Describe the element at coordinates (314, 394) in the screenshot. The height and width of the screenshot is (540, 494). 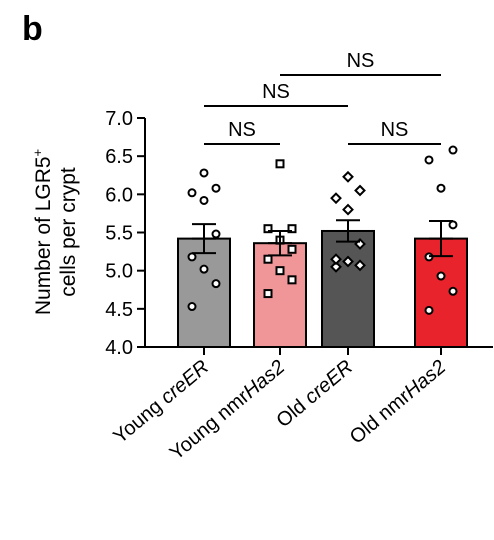
I see `x-tick-label: Old creER` at that location.